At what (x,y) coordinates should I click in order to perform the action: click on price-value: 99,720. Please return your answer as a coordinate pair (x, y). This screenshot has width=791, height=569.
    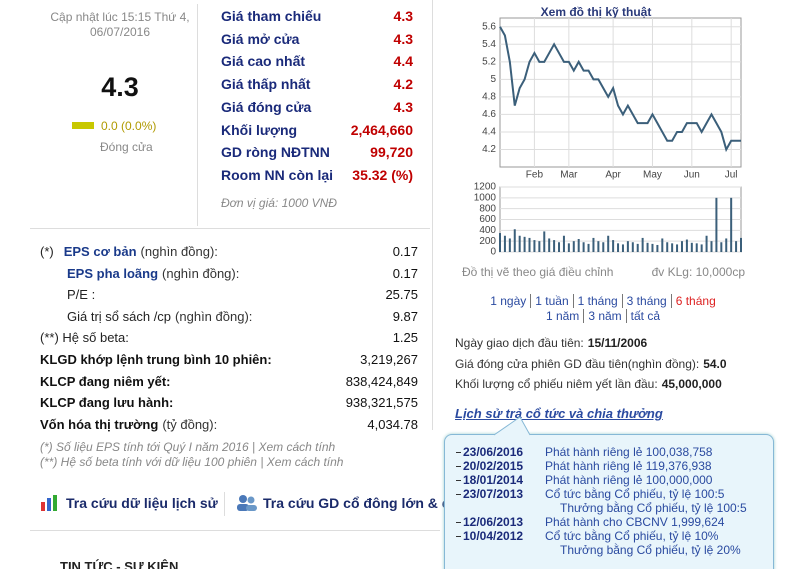
    Looking at the image, I should click on (391, 152).